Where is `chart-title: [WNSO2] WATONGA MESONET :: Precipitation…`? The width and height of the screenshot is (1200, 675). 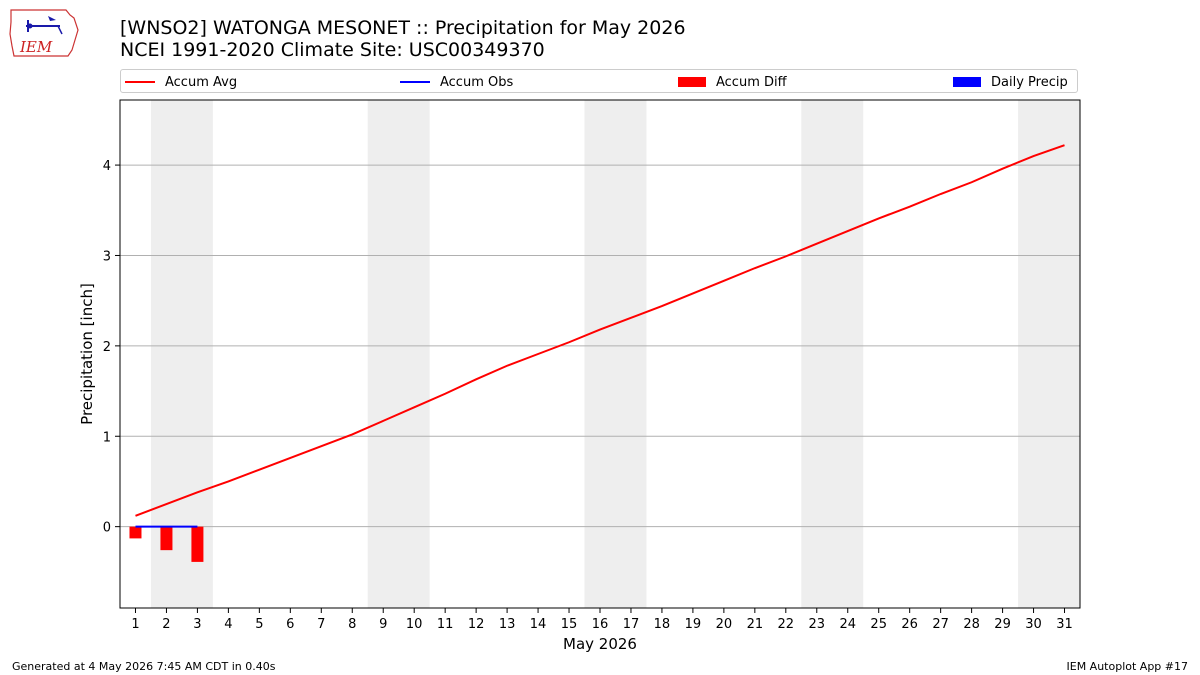 chart-title: [WNSO2] WATONGA MESONET :: Precipitation… is located at coordinates (403, 28).